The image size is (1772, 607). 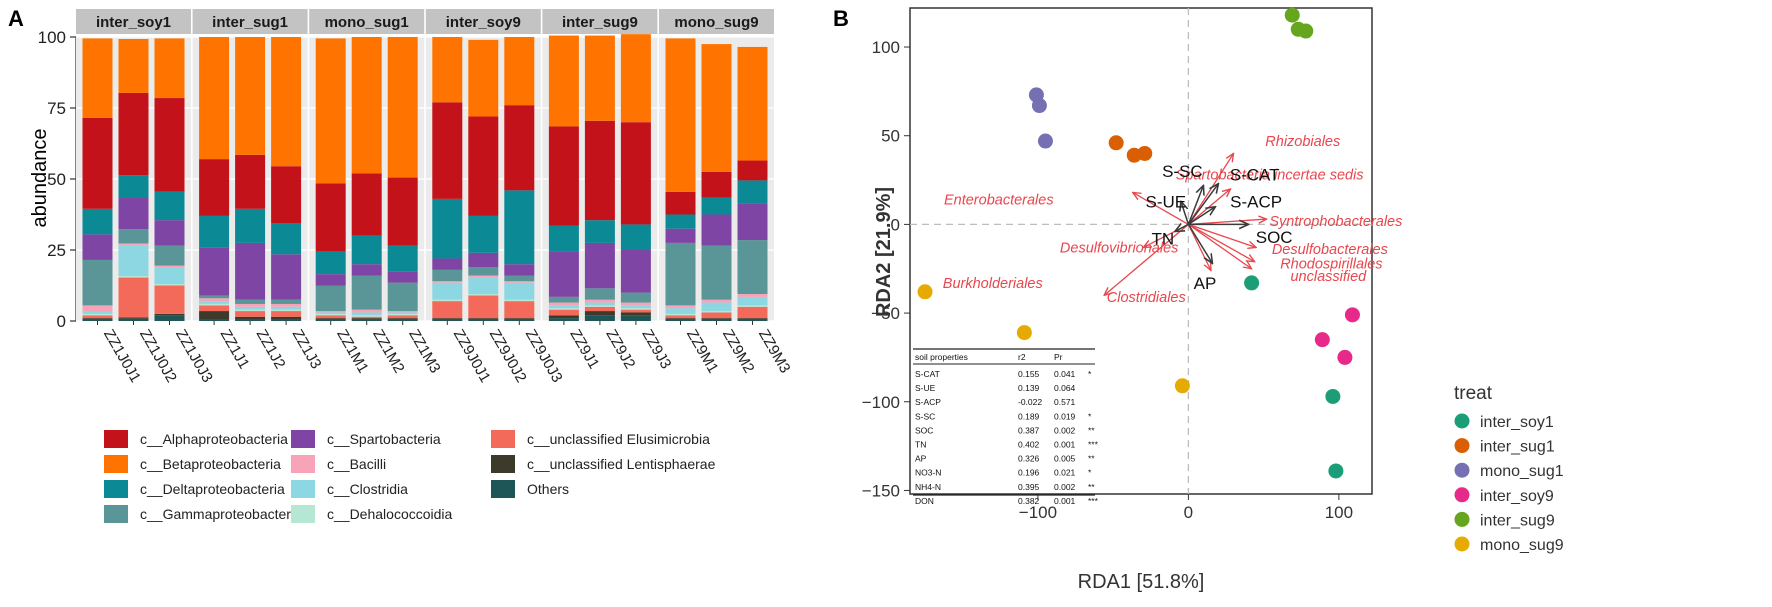 What do you see at coordinates (1274, 237) in the screenshot?
I see `env-label: SOC` at bounding box center [1274, 237].